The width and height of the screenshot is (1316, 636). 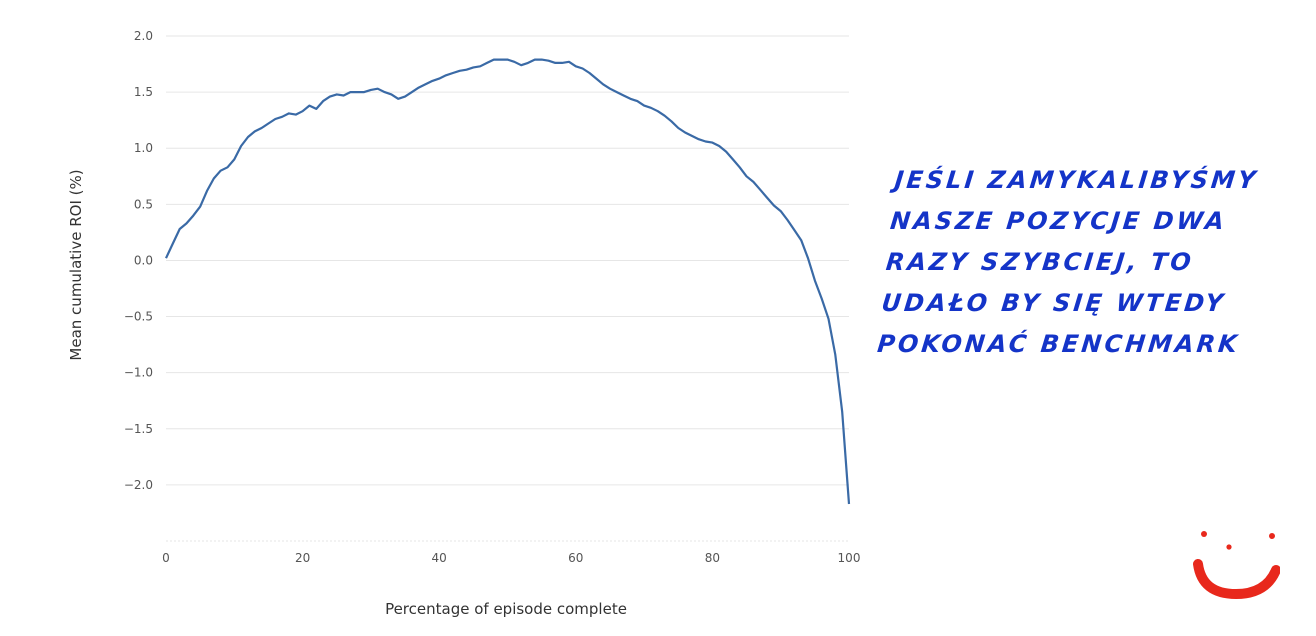 I want to click on y-tick-label: 0.0, so click(x=143, y=260).